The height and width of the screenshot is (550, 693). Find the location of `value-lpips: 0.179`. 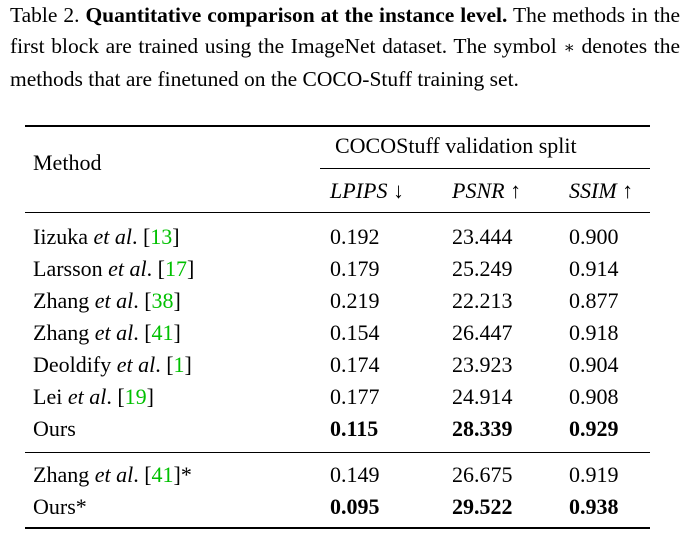

value-lpips: 0.179 is located at coordinates (355, 268).